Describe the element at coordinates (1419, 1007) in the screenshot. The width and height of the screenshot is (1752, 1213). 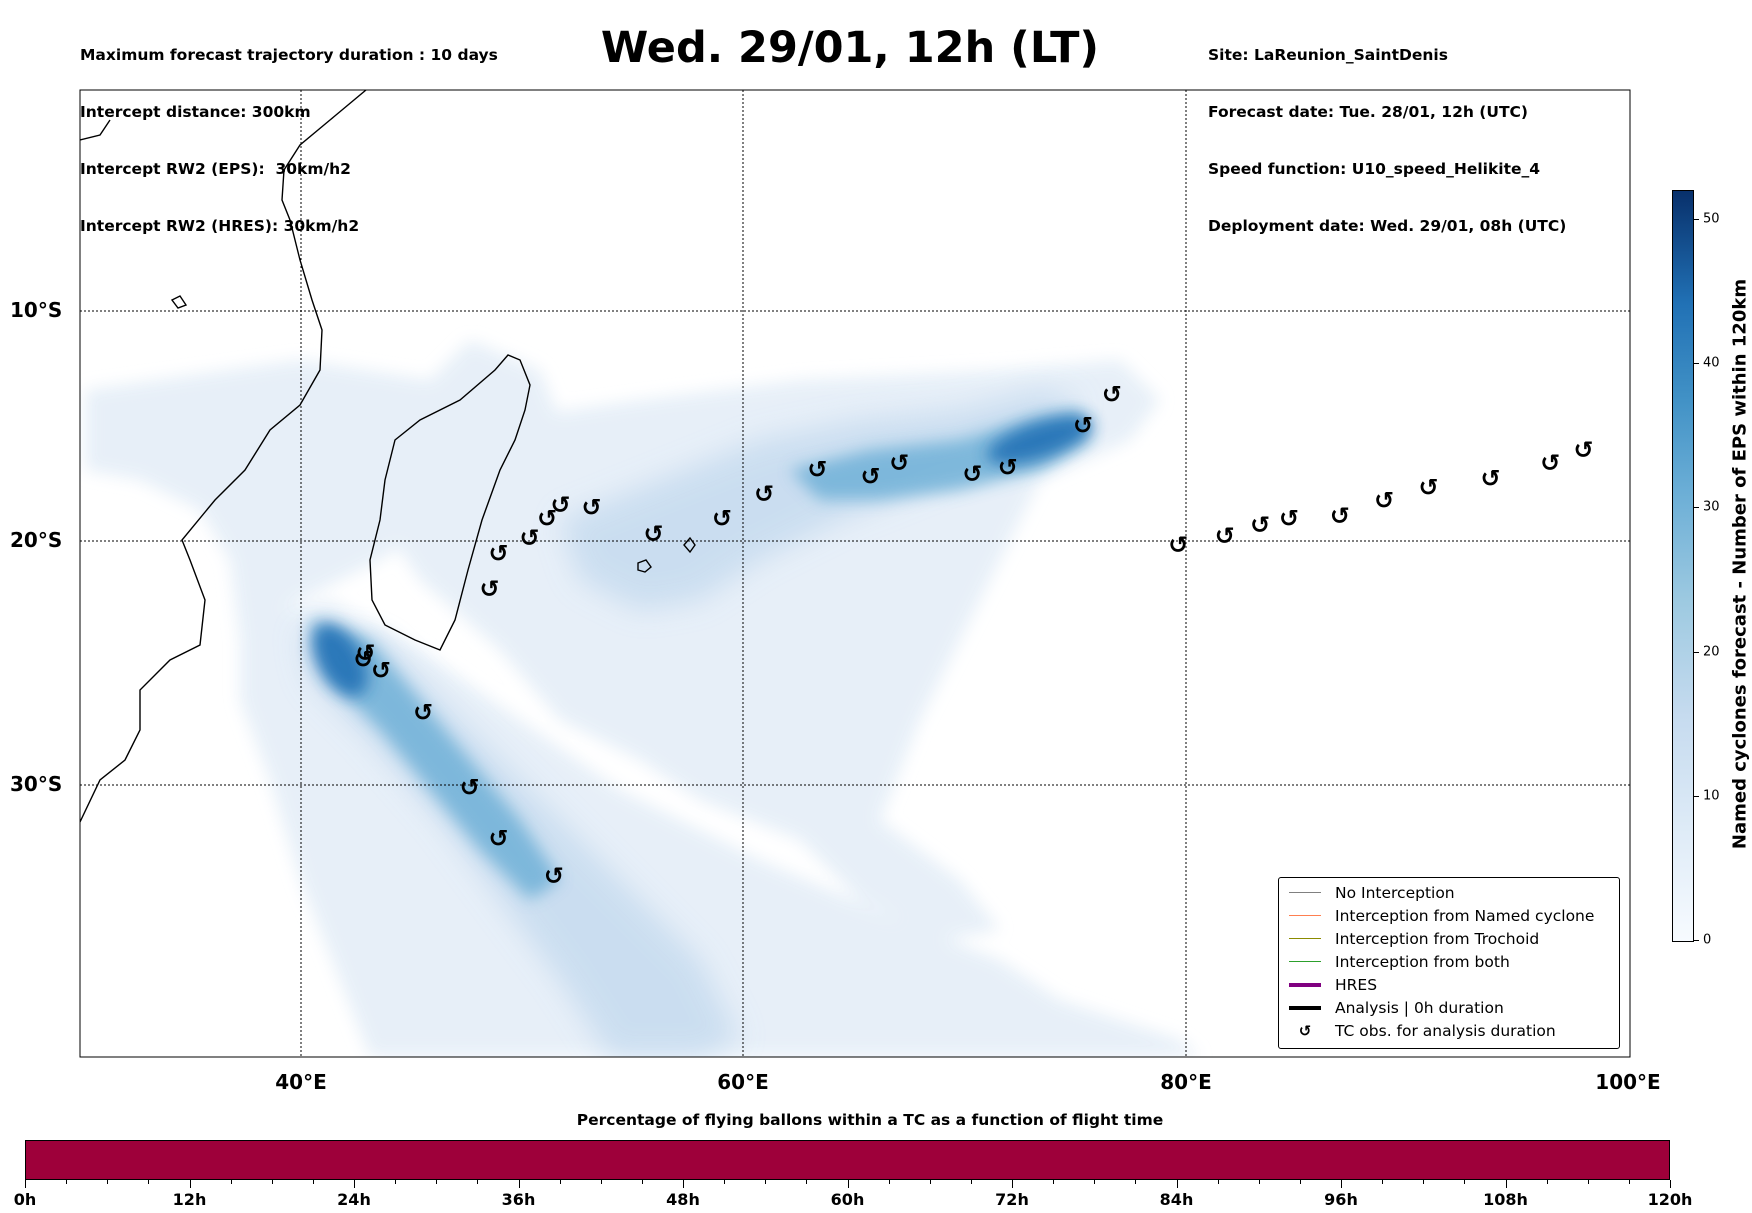
I see `legend-label: Analysis | 0h duration` at that location.